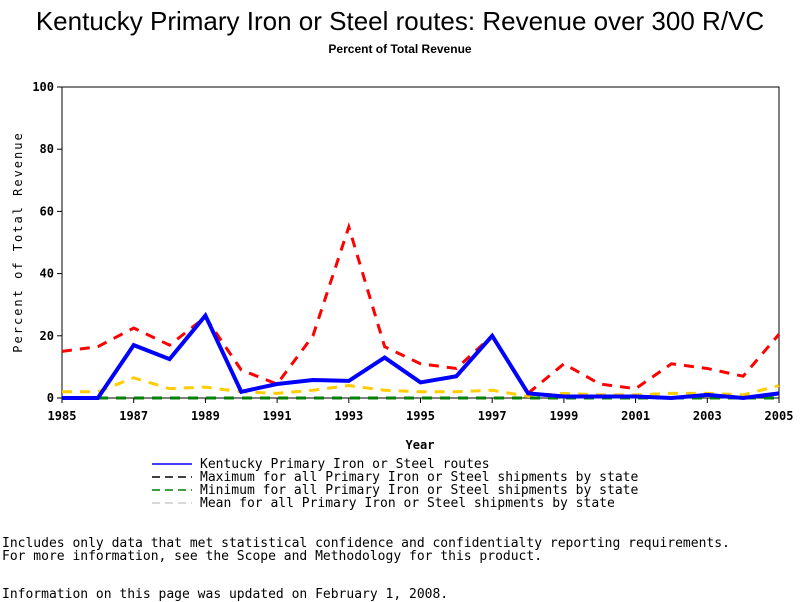 The height and width of the screenshot is (602, 800). Describe the element at coordinates (277, 416) in the screenshot. I see `x-tick-label: 1991` at that location.